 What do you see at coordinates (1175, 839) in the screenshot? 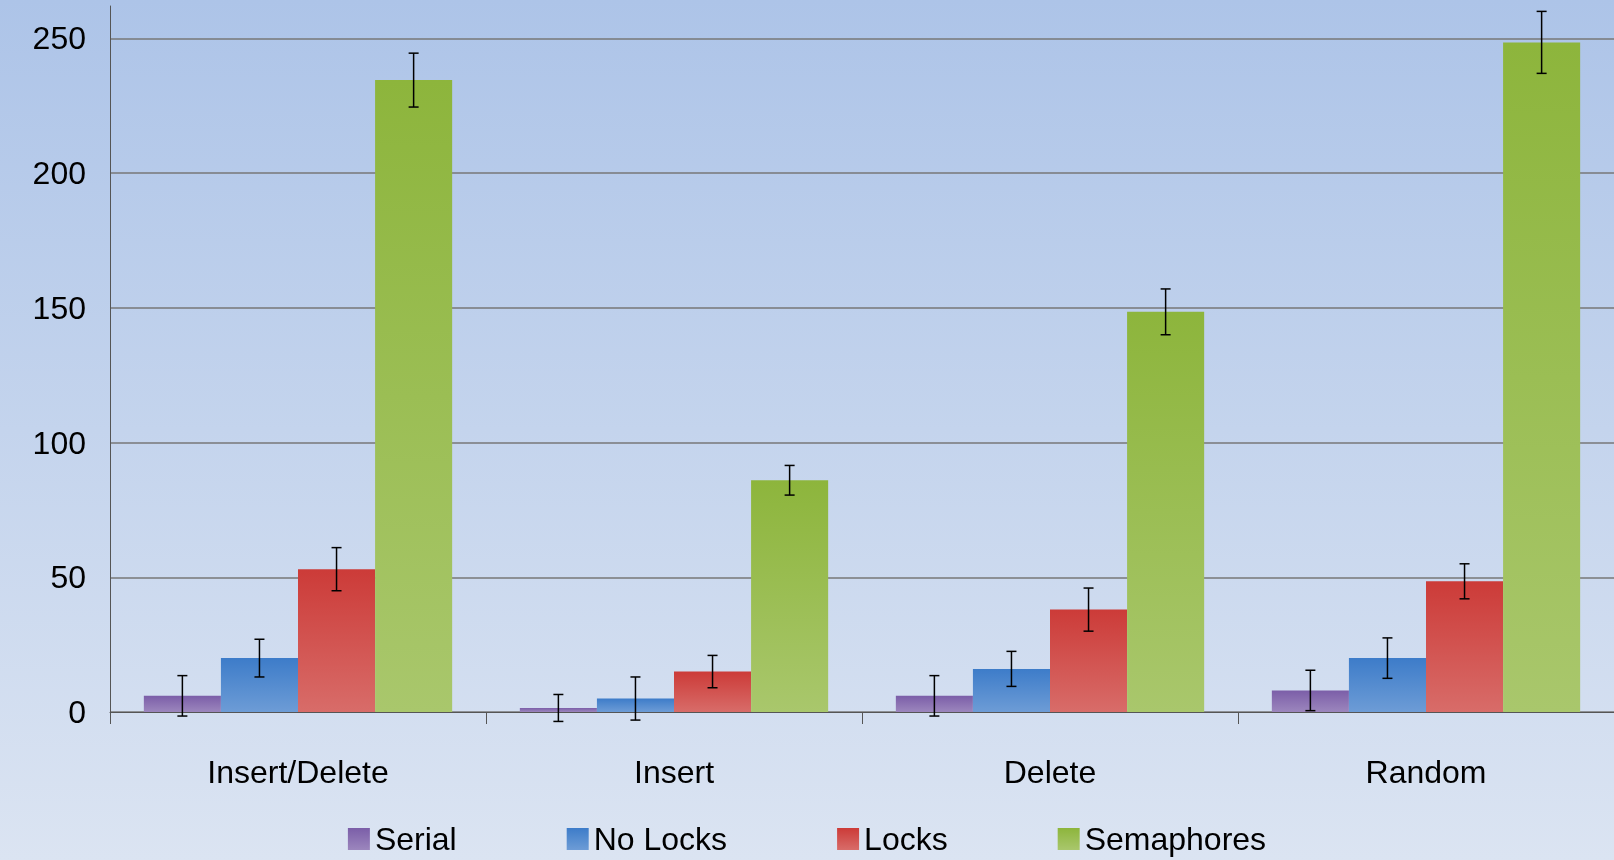
I see `legend-label: Semaphores` at bounding box center [1175, 839].